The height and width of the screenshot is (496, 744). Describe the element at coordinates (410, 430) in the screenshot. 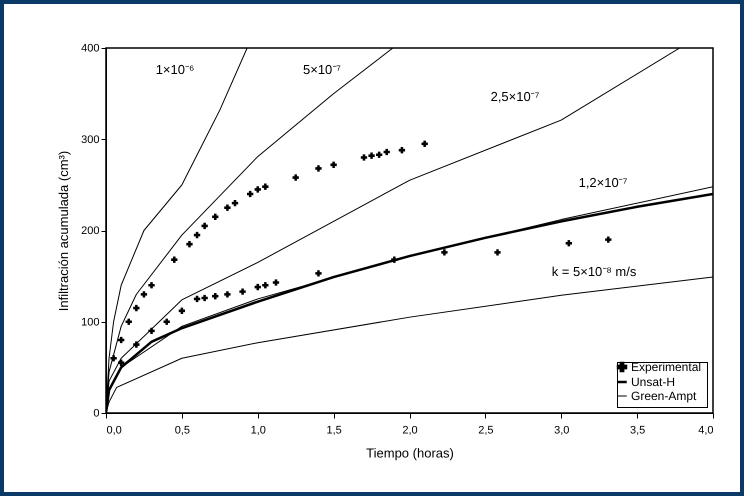

I see `x-tick-label: 2,0` at that location.